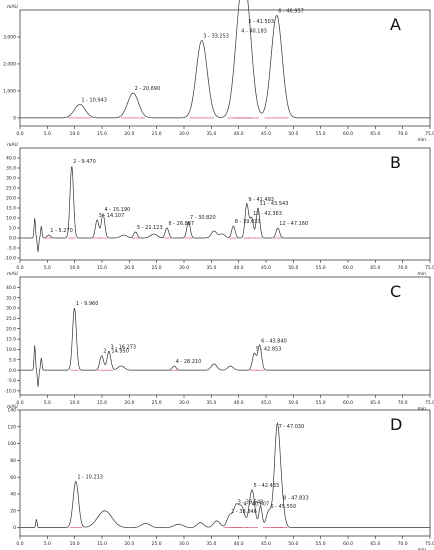 This screenshot has width=434, height=550. Describe the element at coordinates (11, 169) in the screenshot. I see `y-tick-label: 35.0` at that location.